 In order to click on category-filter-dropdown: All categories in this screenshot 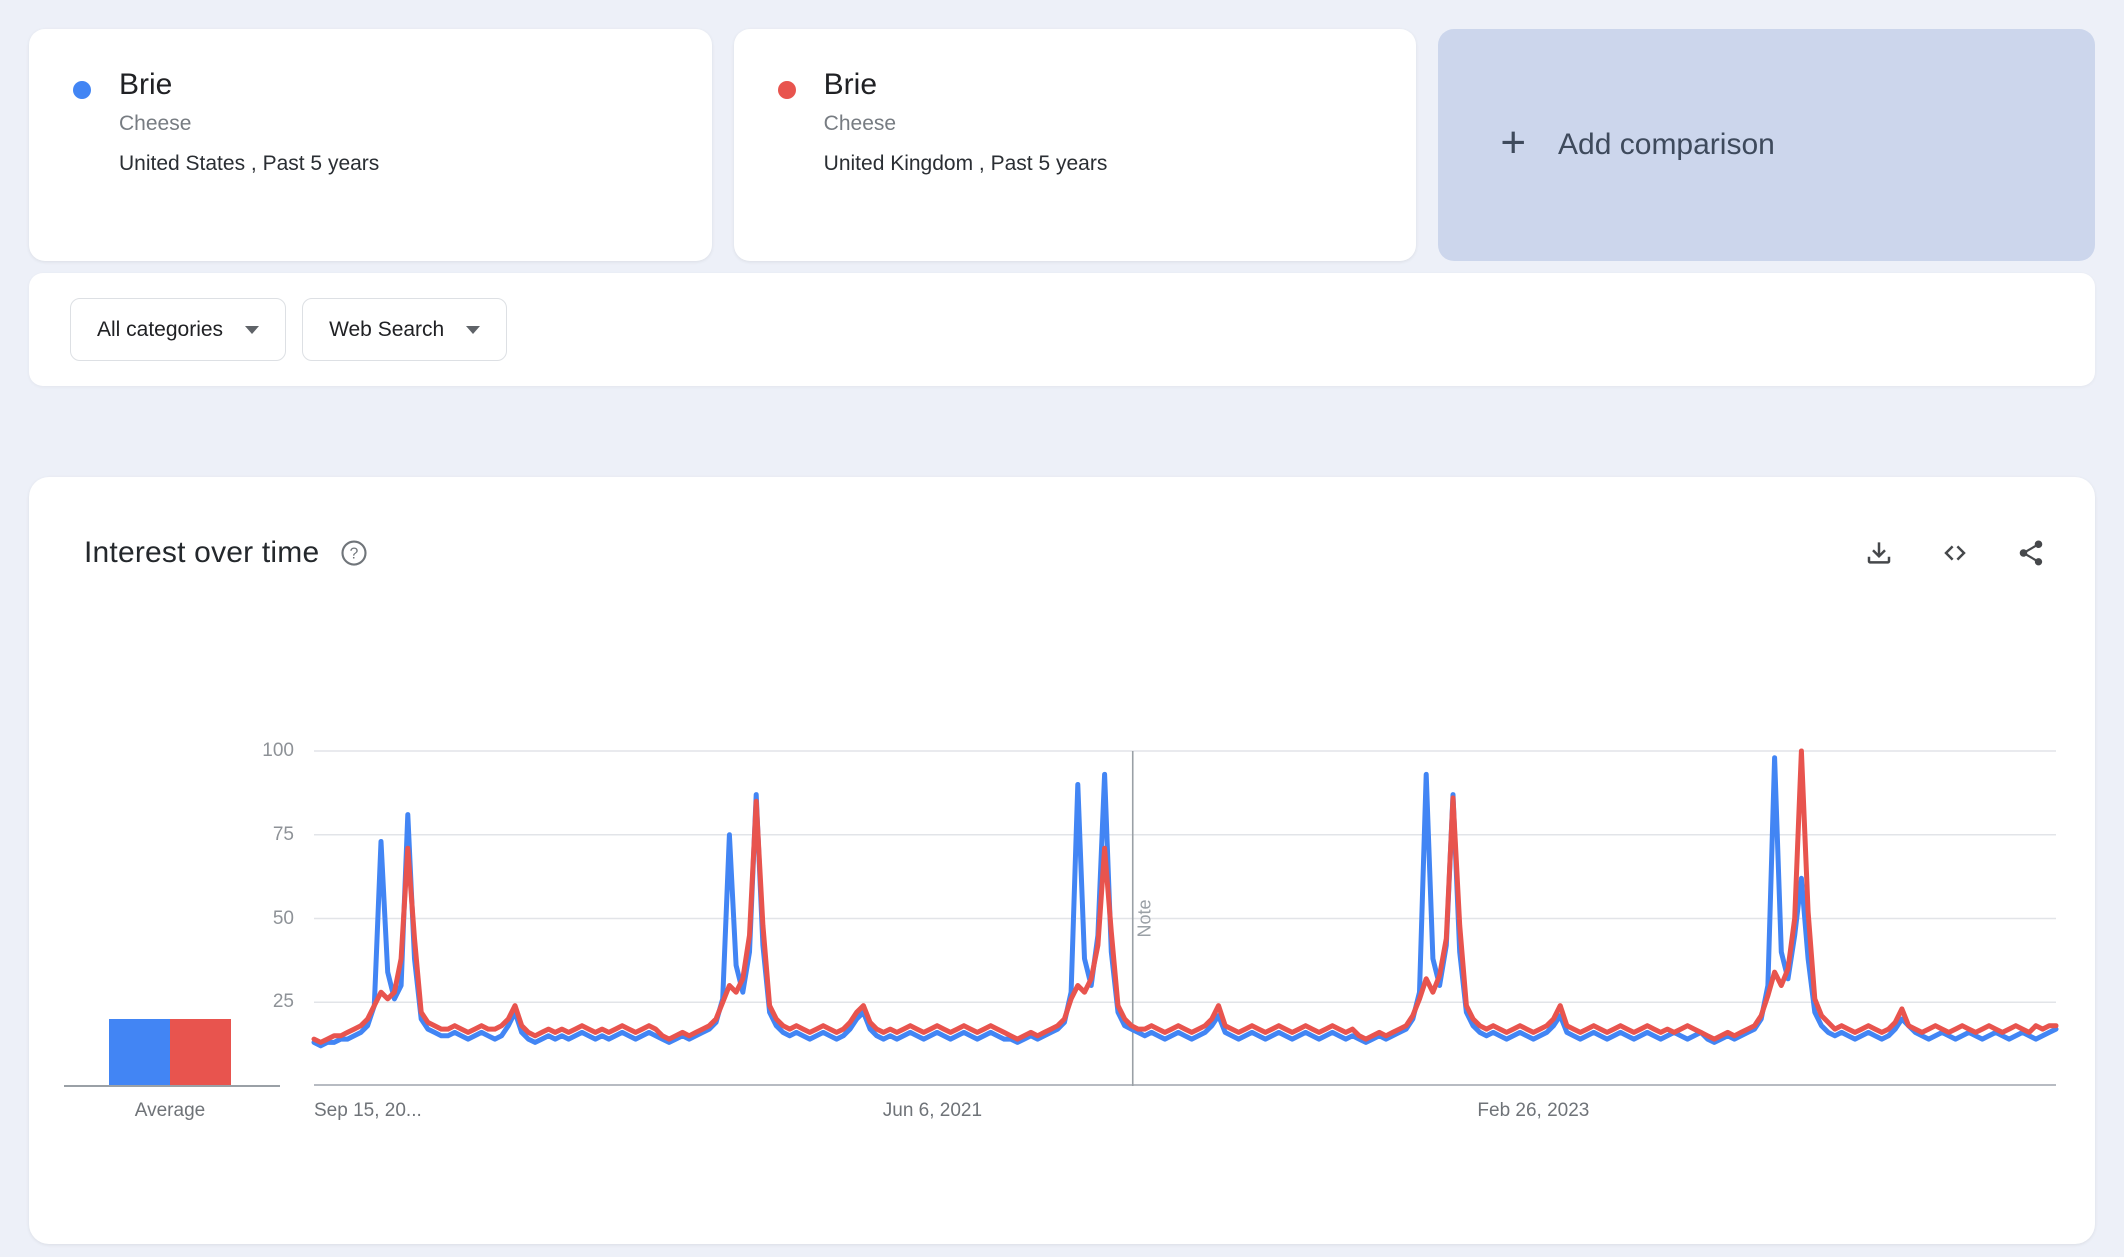, I will do `click(178, 329)`.